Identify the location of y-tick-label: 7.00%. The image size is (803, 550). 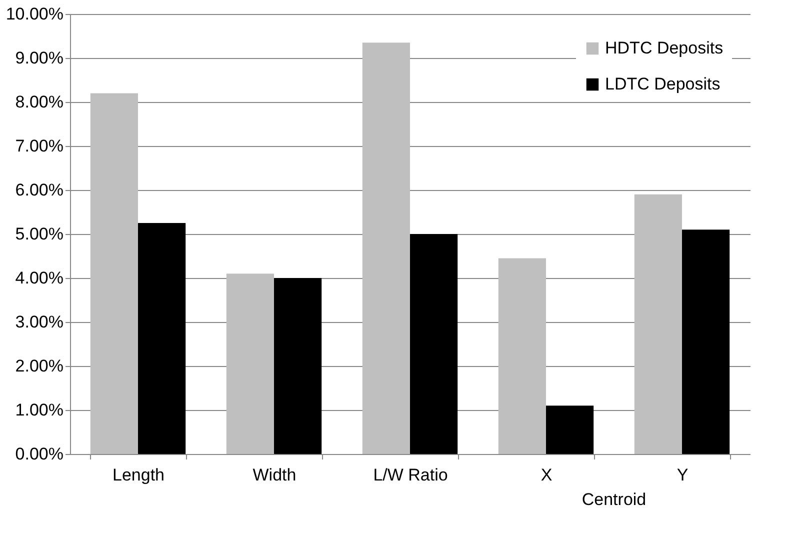
(39, 146).